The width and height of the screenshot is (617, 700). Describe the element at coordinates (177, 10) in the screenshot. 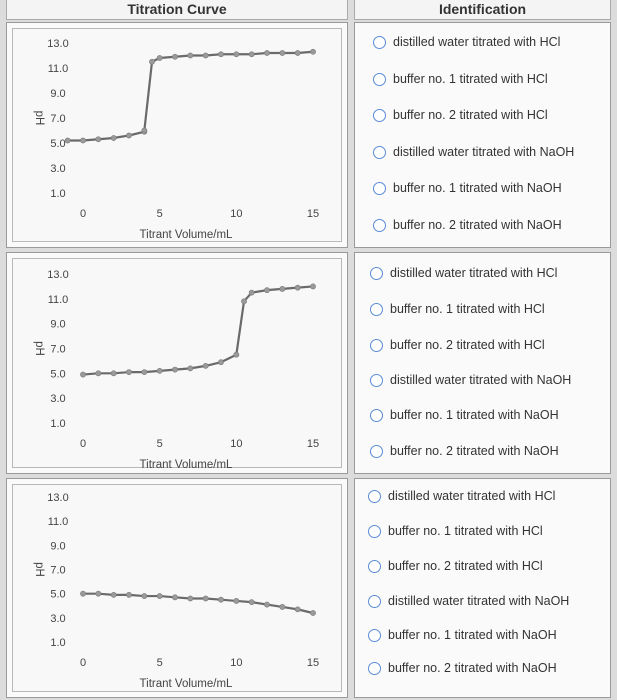

I see `titration-curve-header: Titration Curve` at that location.